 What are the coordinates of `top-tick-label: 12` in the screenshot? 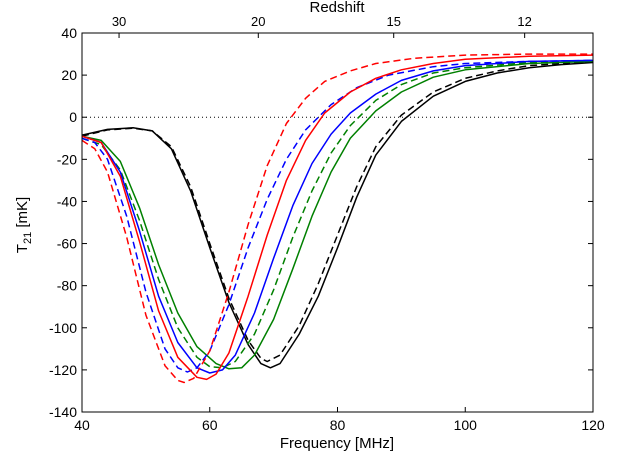 It's located at (524, 21).